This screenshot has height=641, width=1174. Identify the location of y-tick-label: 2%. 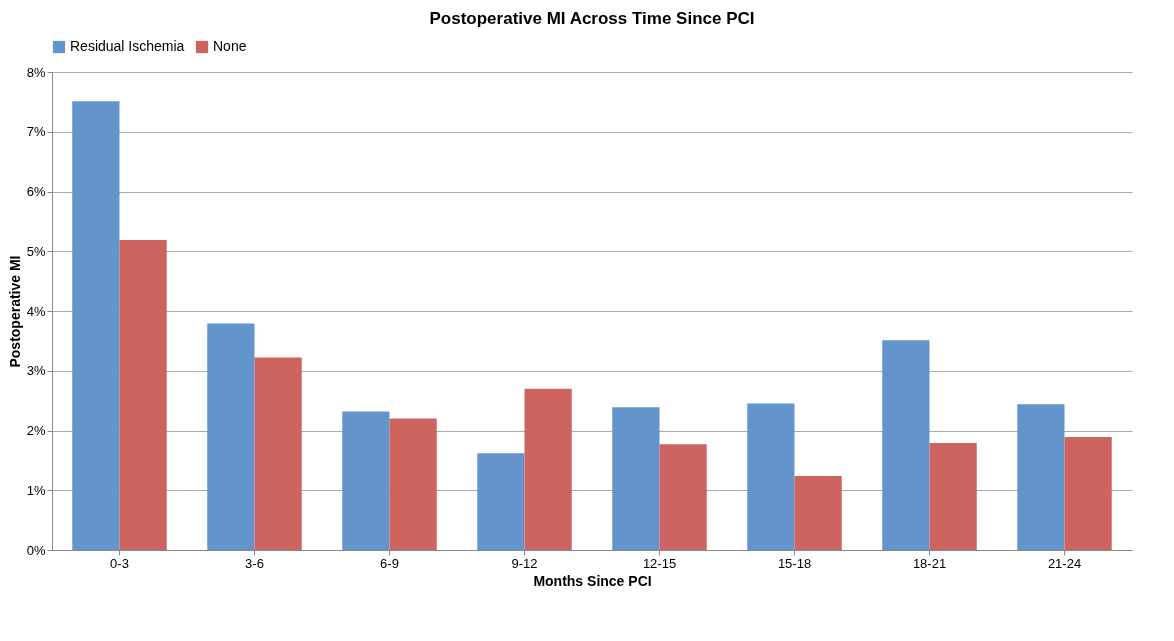
(36, 430).